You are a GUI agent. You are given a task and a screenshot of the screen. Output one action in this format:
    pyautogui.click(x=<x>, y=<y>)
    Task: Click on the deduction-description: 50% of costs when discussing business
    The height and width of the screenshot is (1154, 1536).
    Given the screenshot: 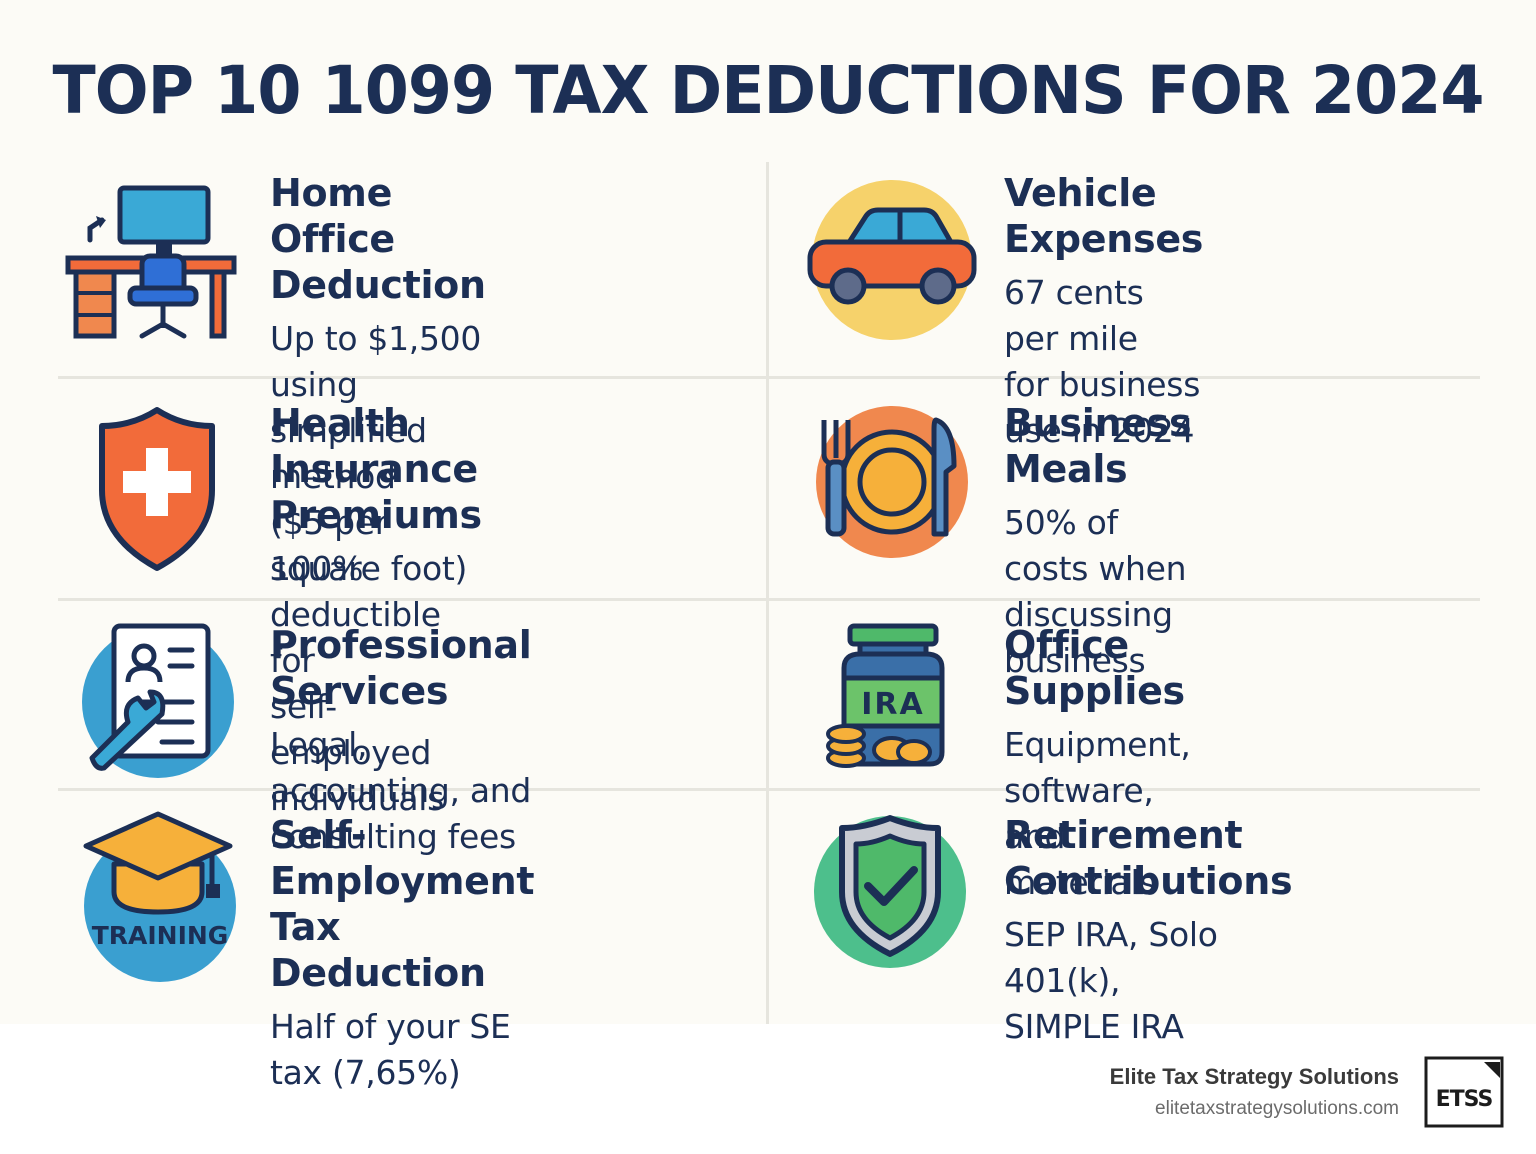 What is the action you would take?
    pyautogui.click(x=1095, y=591)
    